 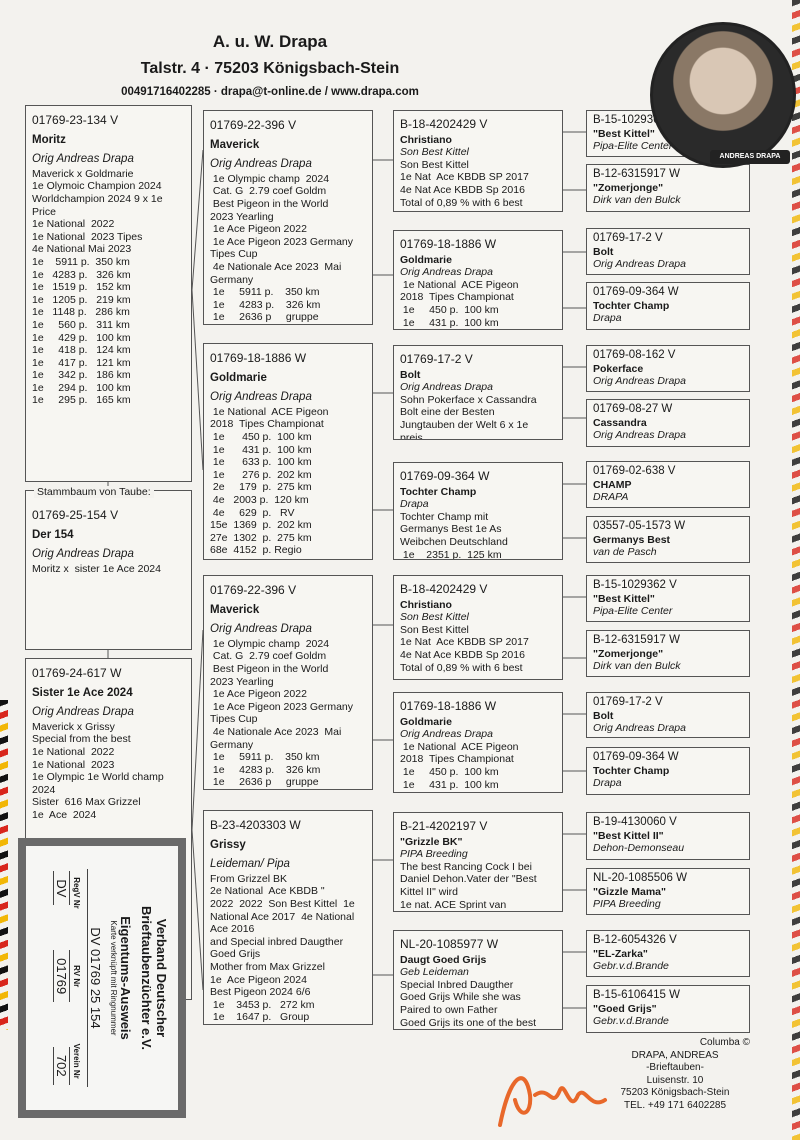 What do you see at coordinates (282, 706) in the screenshot?
I see `performance-line: 1e Ace Pigeon 2023 Germany` at bounding box center [282, 706].